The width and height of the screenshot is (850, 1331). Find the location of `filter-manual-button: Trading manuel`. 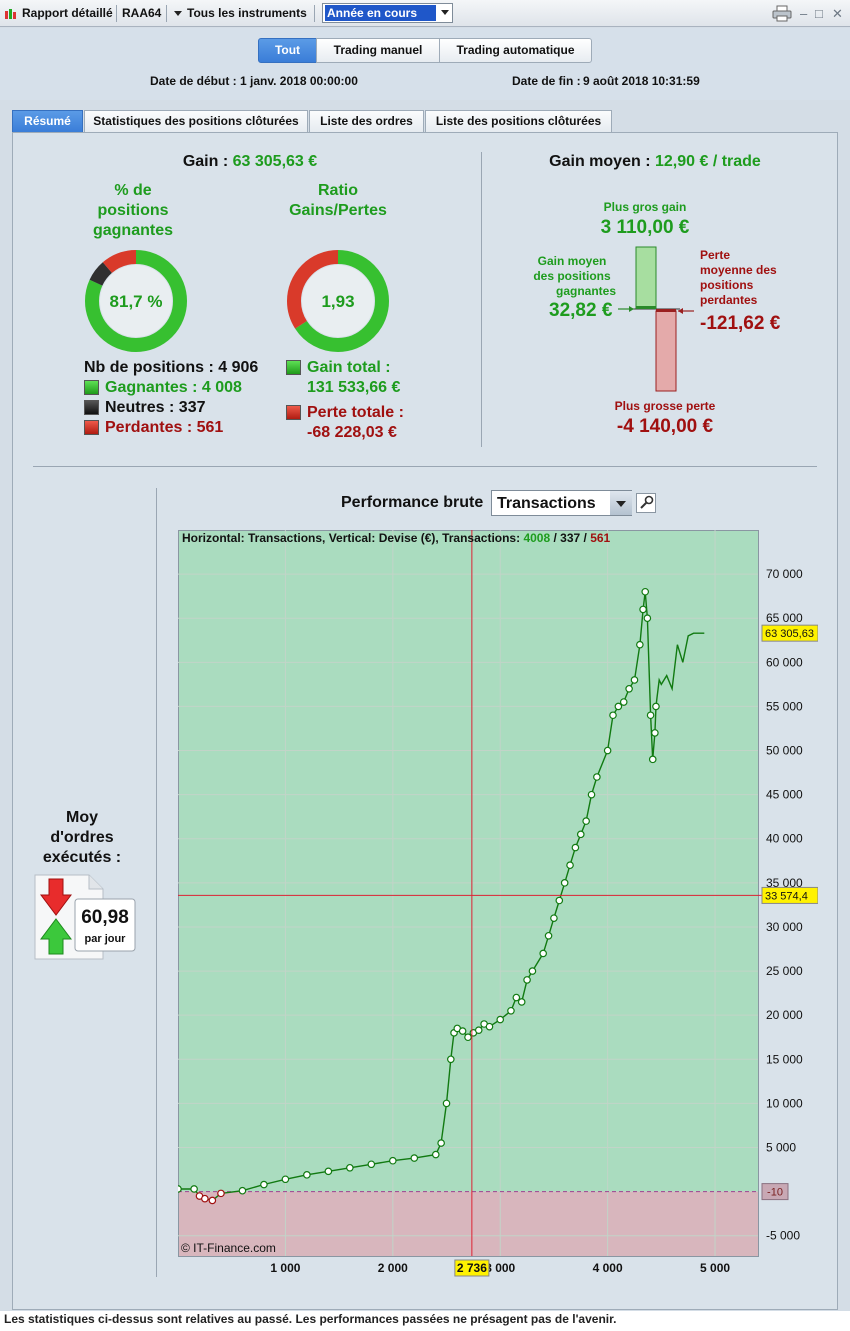

filter-manual-button: Trading manuel is located at coordinates (378, 50).